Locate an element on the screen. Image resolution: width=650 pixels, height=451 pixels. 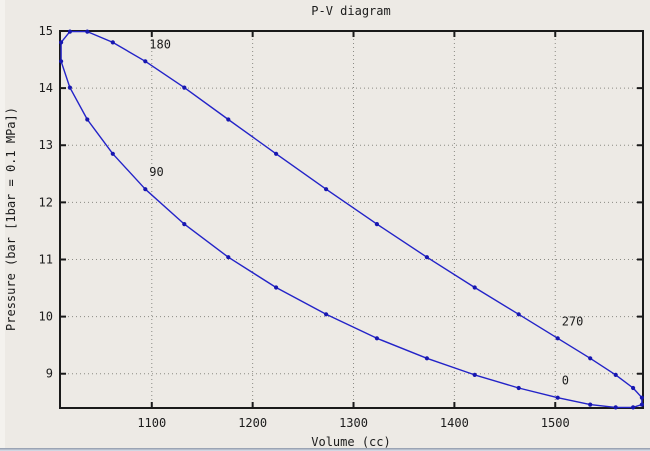
window-bottom-edge is located at coordinates (325, 449).